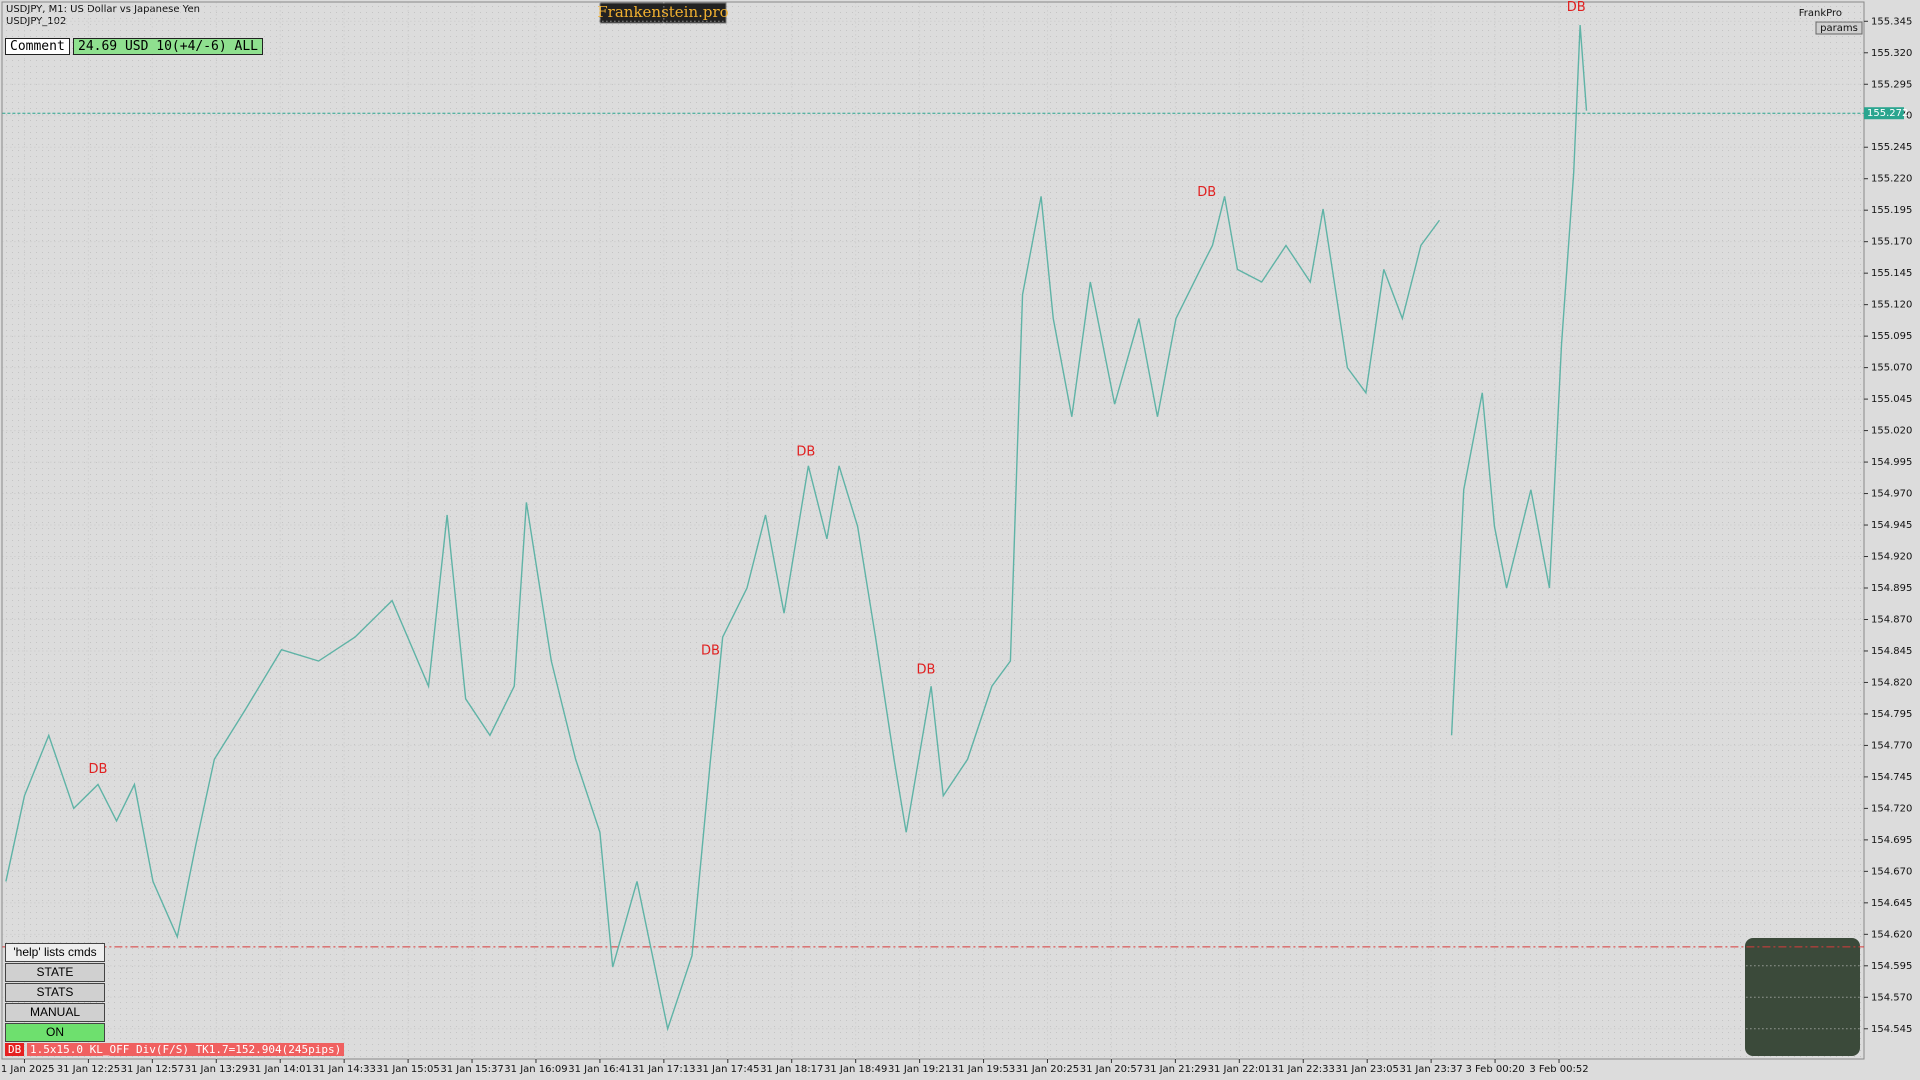  Describe the element at coordinates (1891, 242) in the screenshot. I see `y-tick-label: 155.170` at that location.